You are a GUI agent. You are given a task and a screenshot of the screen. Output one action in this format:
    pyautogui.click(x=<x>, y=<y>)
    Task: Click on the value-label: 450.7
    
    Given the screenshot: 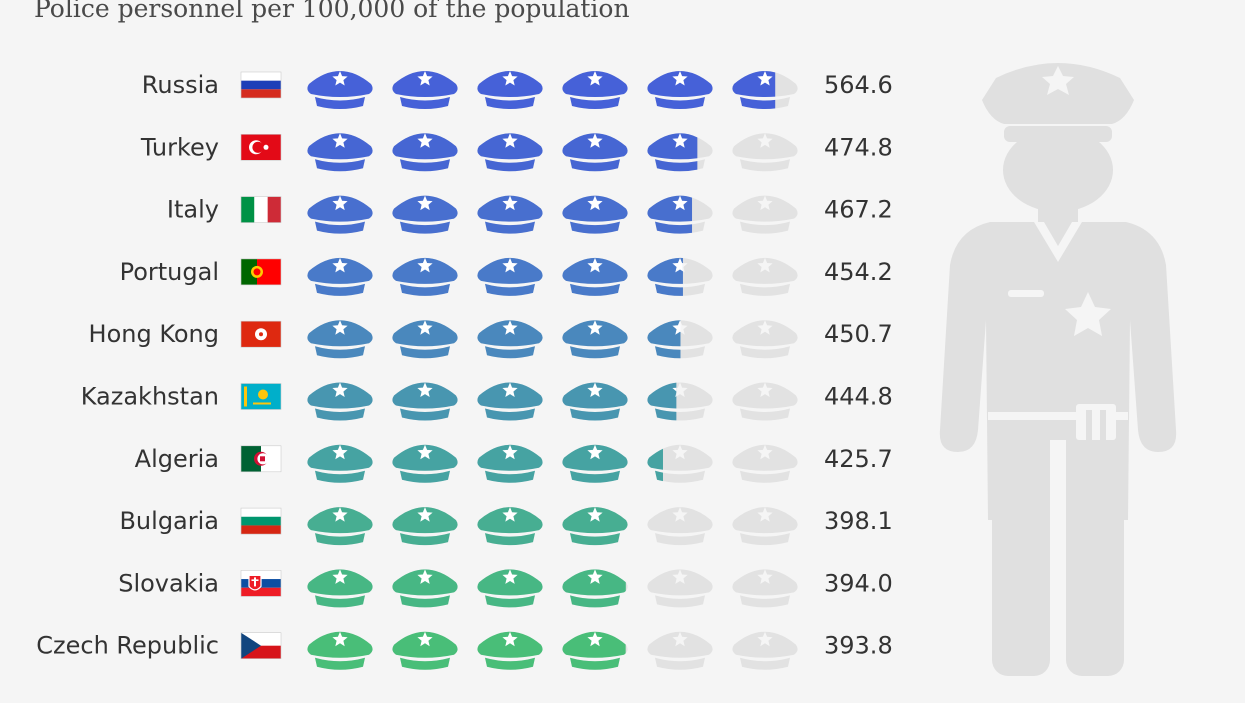 What is the action you would take?
    pyautogui.click(x=858, y=334)
    